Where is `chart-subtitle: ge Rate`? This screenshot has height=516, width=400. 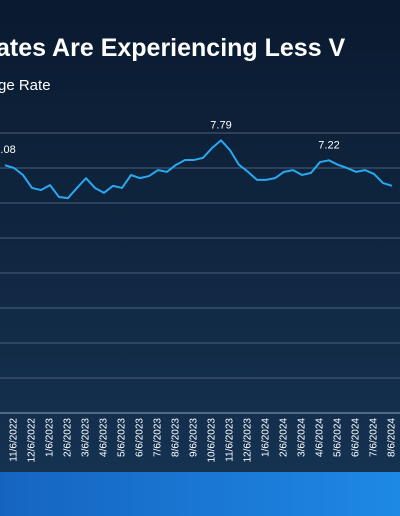
chart-subtitle: ge Rate is located at coordinates (25, 85).